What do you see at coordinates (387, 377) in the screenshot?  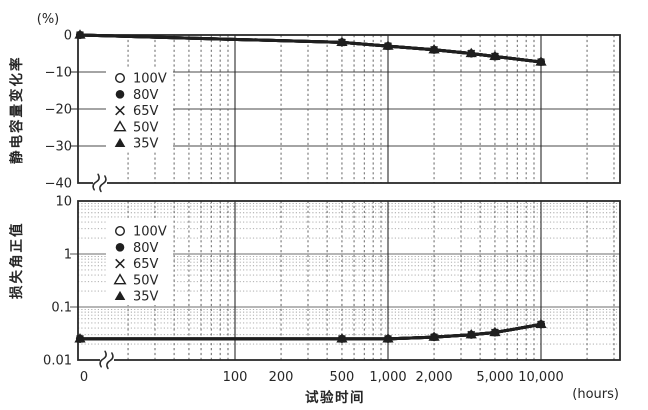 I see `x-tick-label: 1,000` at bounding box center [387, 377].